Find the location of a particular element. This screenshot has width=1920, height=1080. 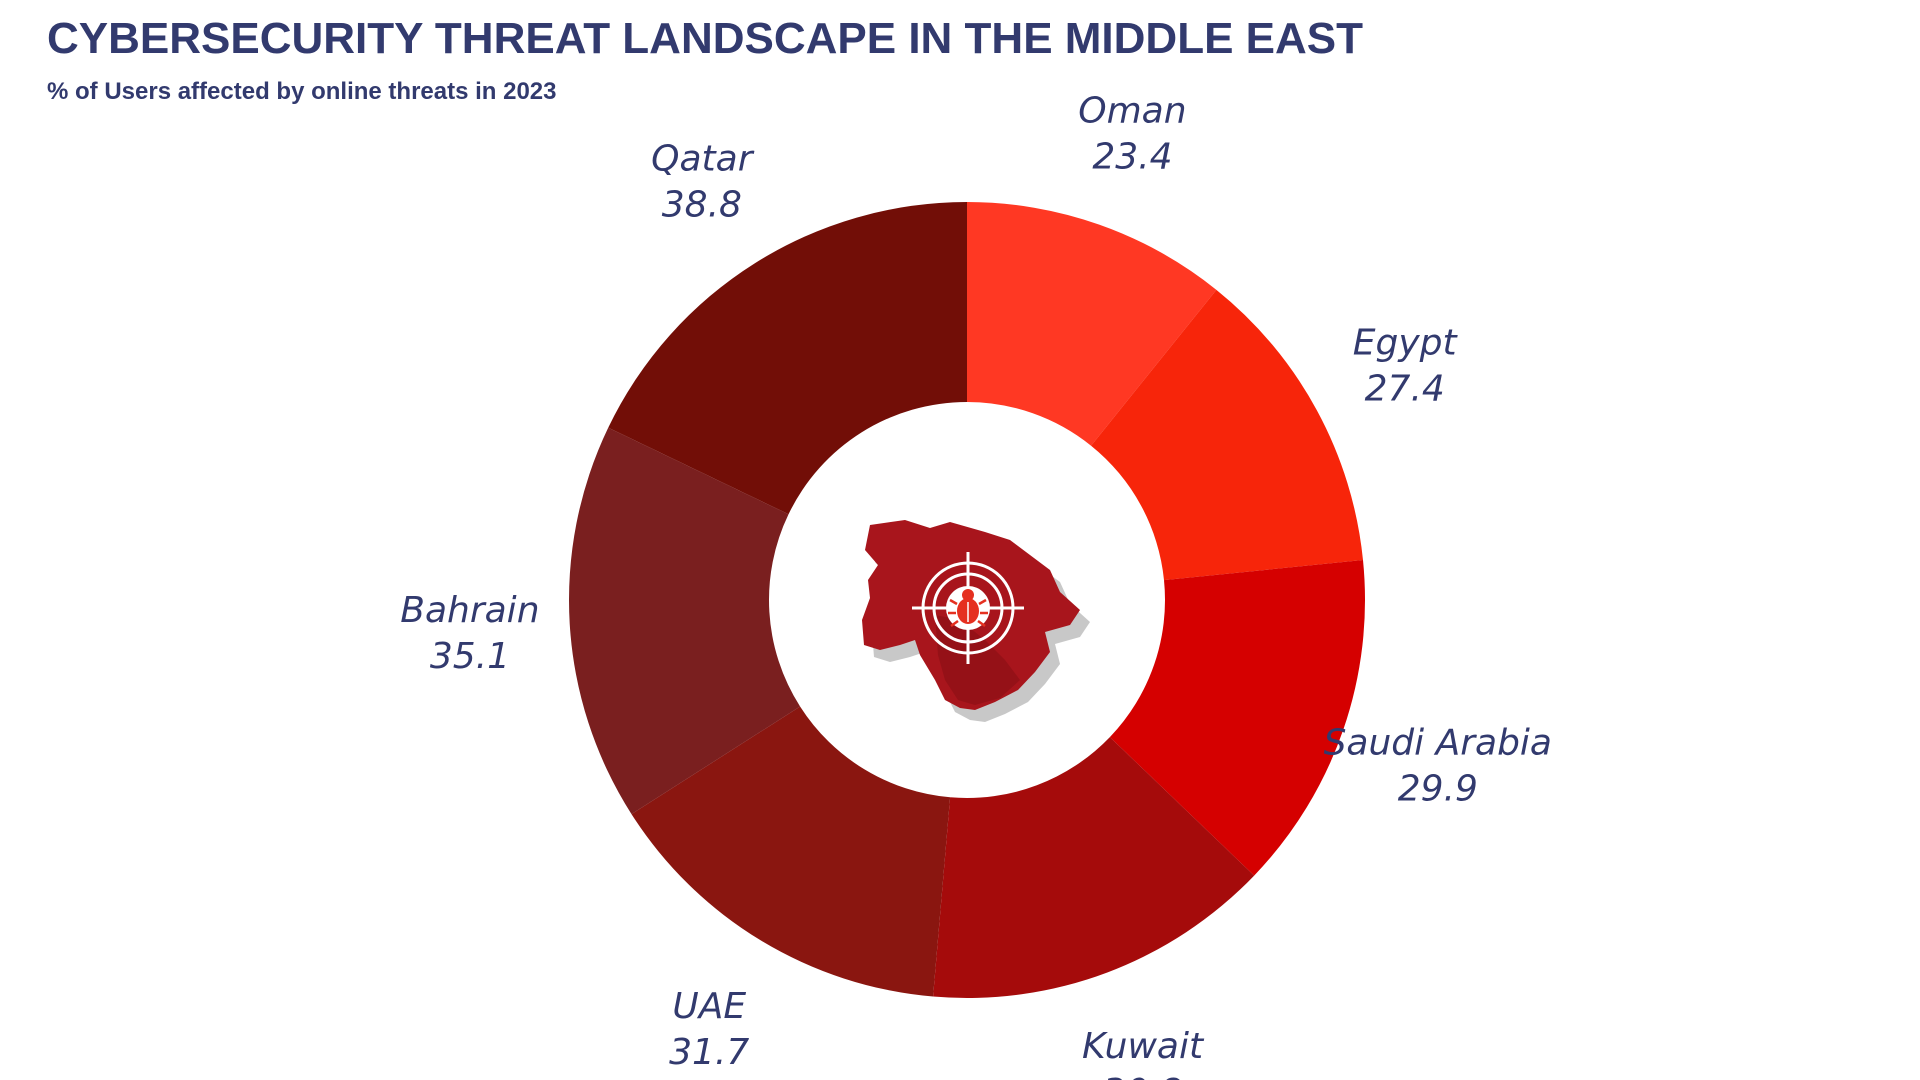

slice-oman is located at coordinates (1092, 324).